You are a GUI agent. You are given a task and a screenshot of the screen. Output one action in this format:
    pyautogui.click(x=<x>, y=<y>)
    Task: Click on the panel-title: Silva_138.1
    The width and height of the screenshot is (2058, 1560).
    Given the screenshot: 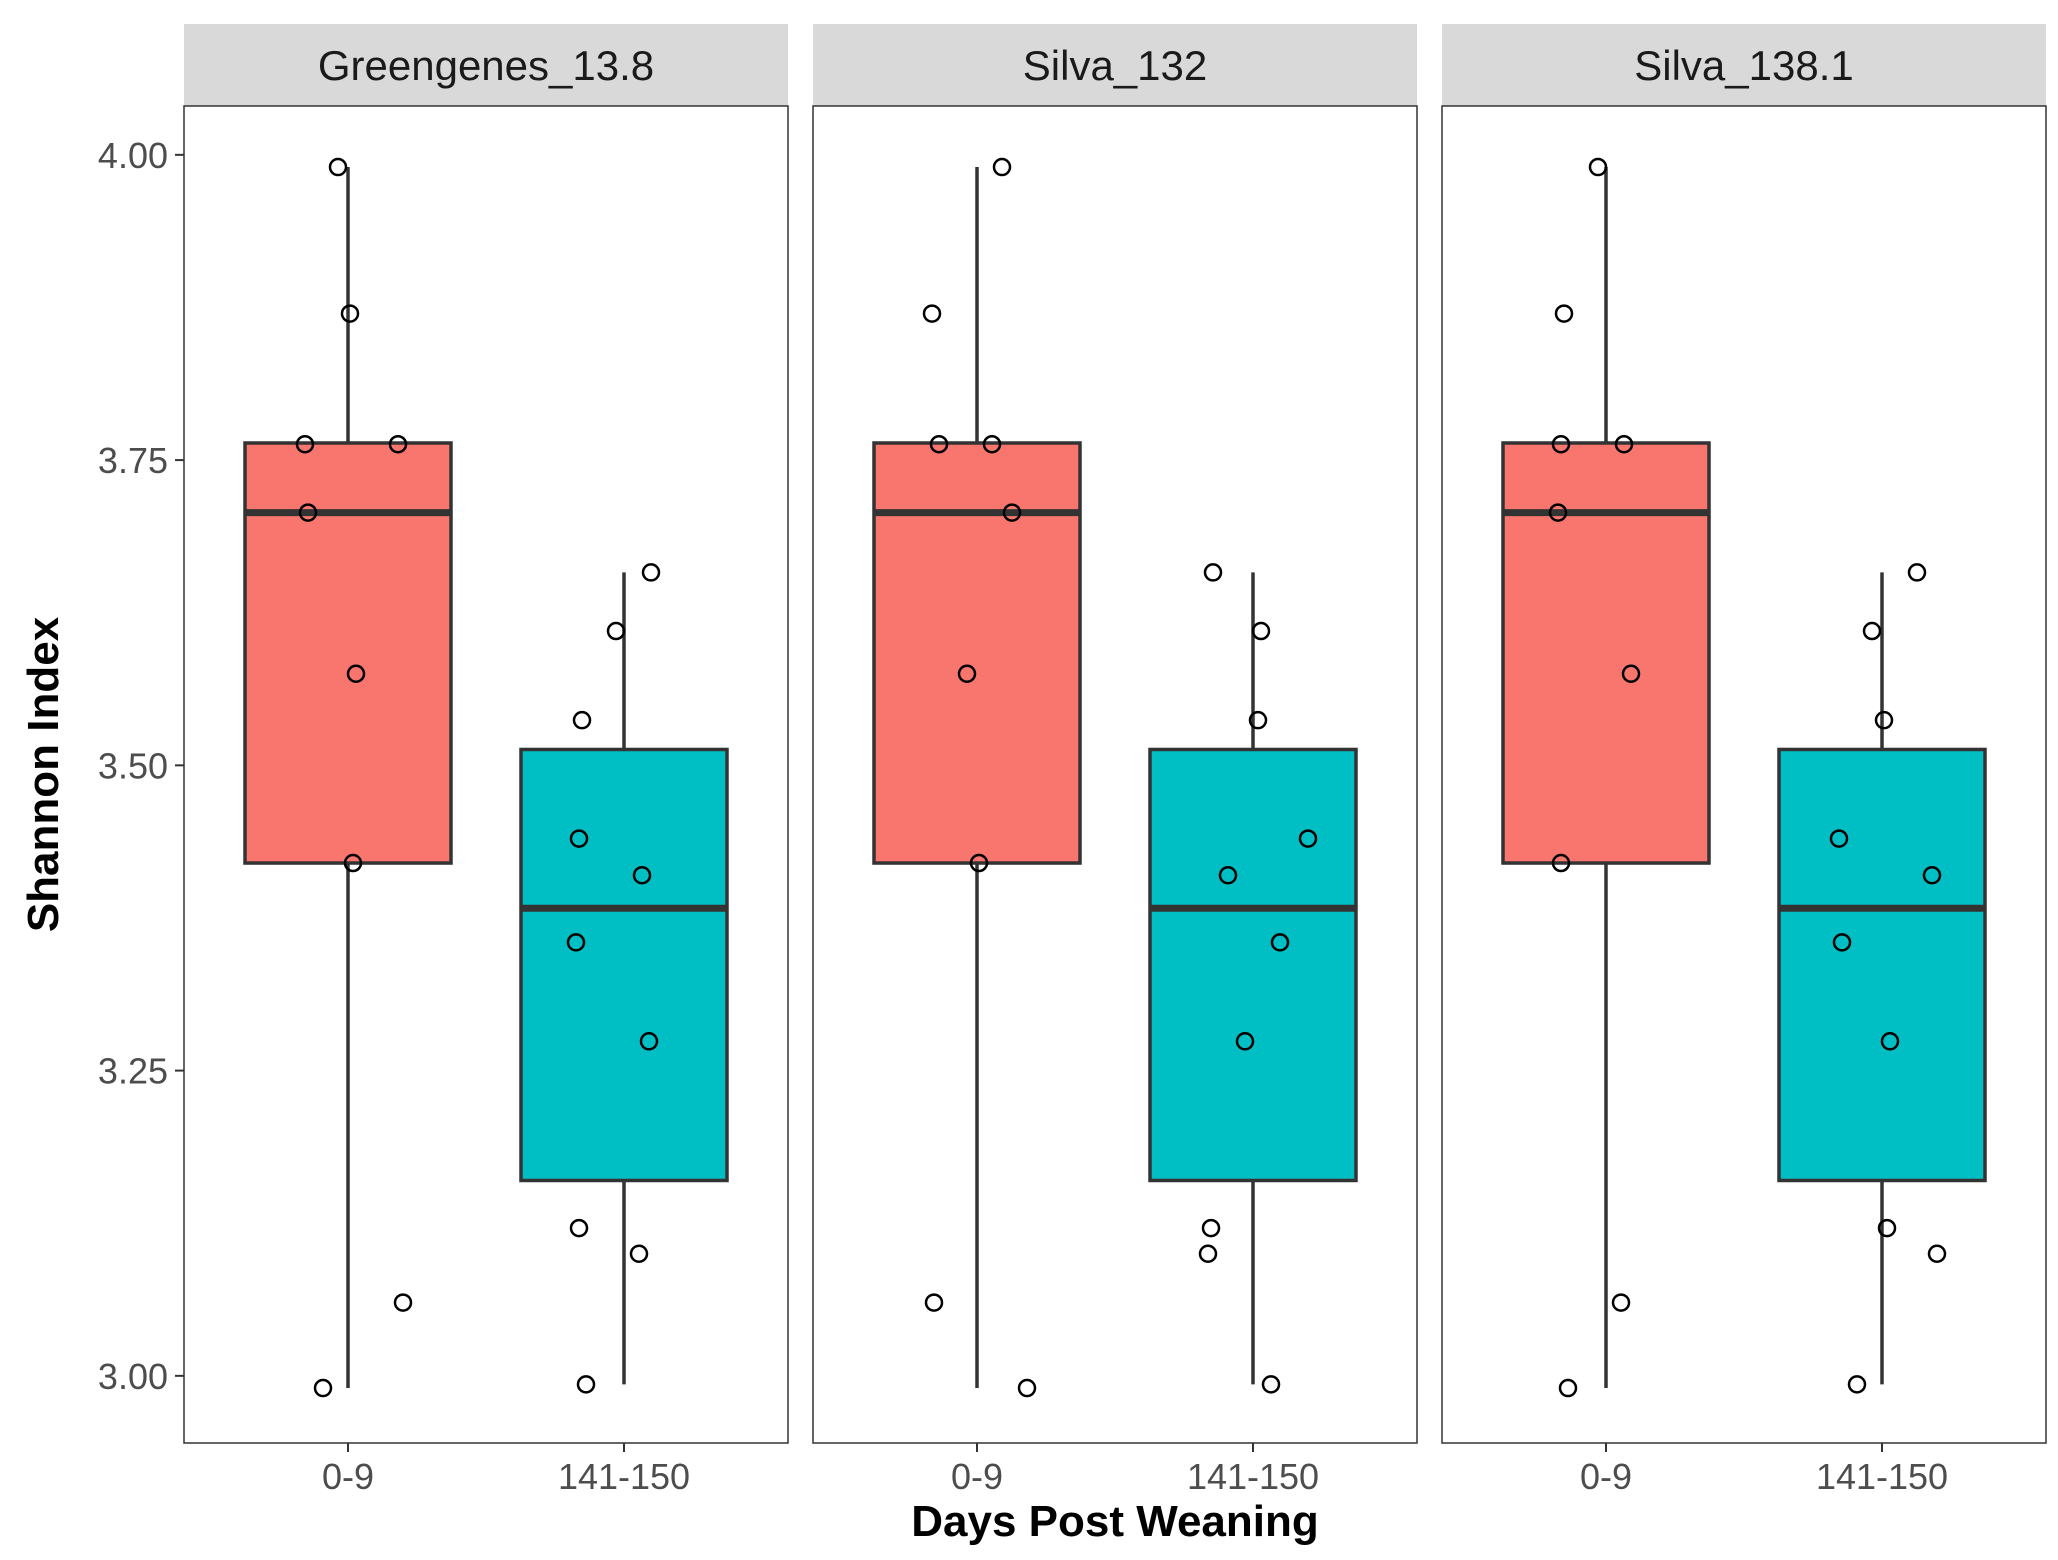 What is the action you would take?
    pyautogui.click(x=1744, y=65)
    